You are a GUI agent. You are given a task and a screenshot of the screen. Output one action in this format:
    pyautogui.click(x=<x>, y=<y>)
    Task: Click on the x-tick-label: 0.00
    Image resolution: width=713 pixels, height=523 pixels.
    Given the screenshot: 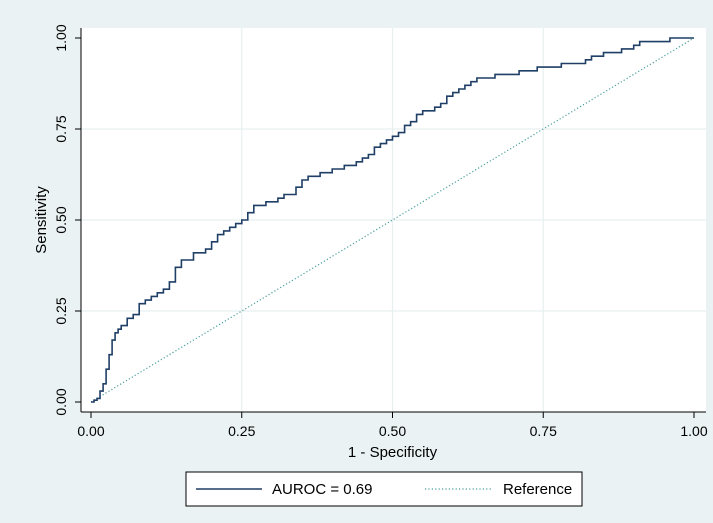 What is the action you would take?
    pyautogui.click(x=90, y=431)
    